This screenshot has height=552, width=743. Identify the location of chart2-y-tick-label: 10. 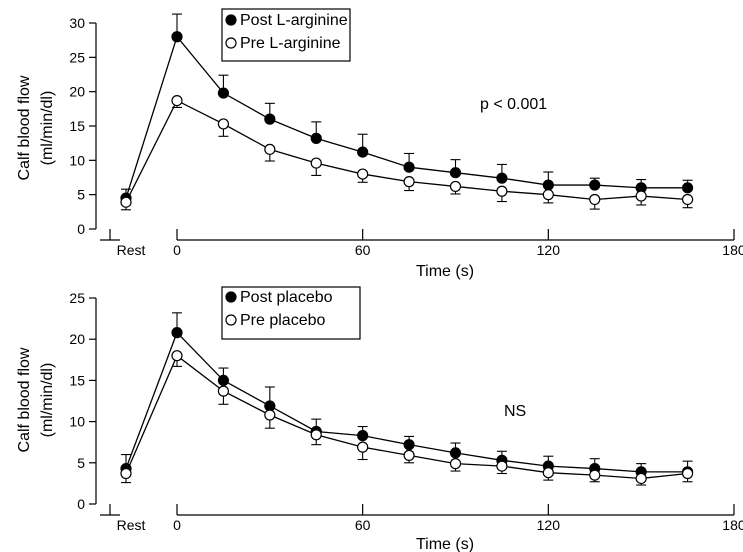
(77, 422).